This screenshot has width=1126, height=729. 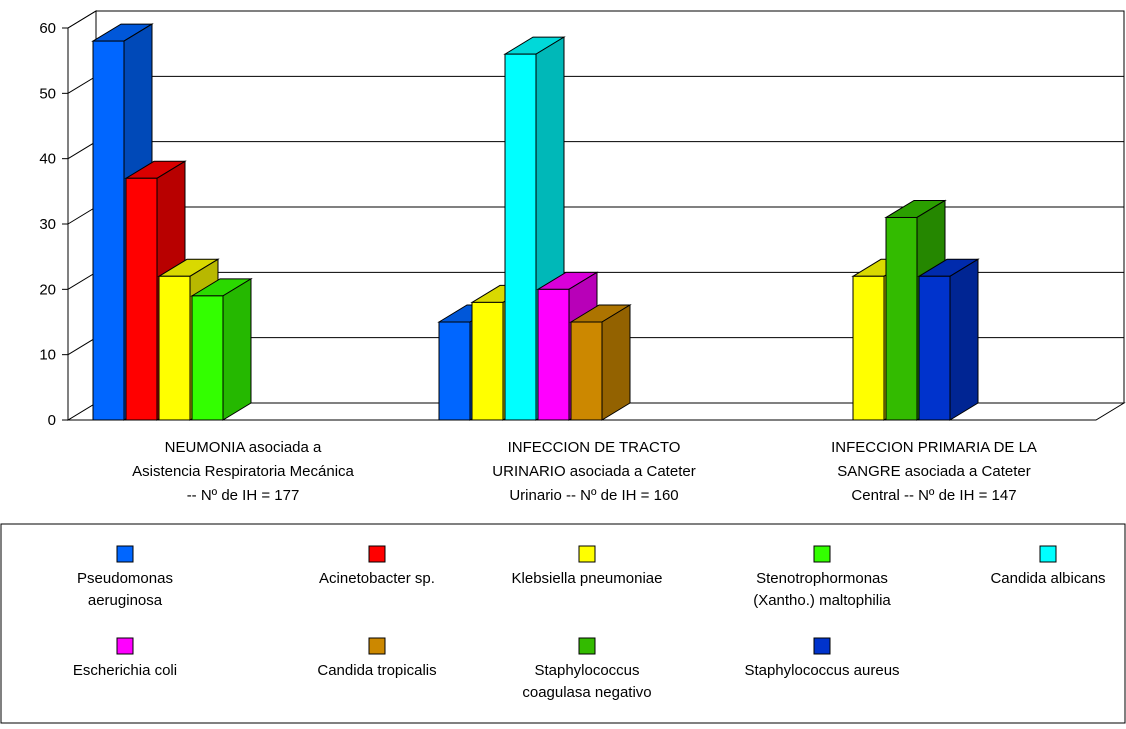 What do you see at coordinates (52, 420) in the screenshot?
I see `y-tick-label: 0` at bounding box center [52, 420].